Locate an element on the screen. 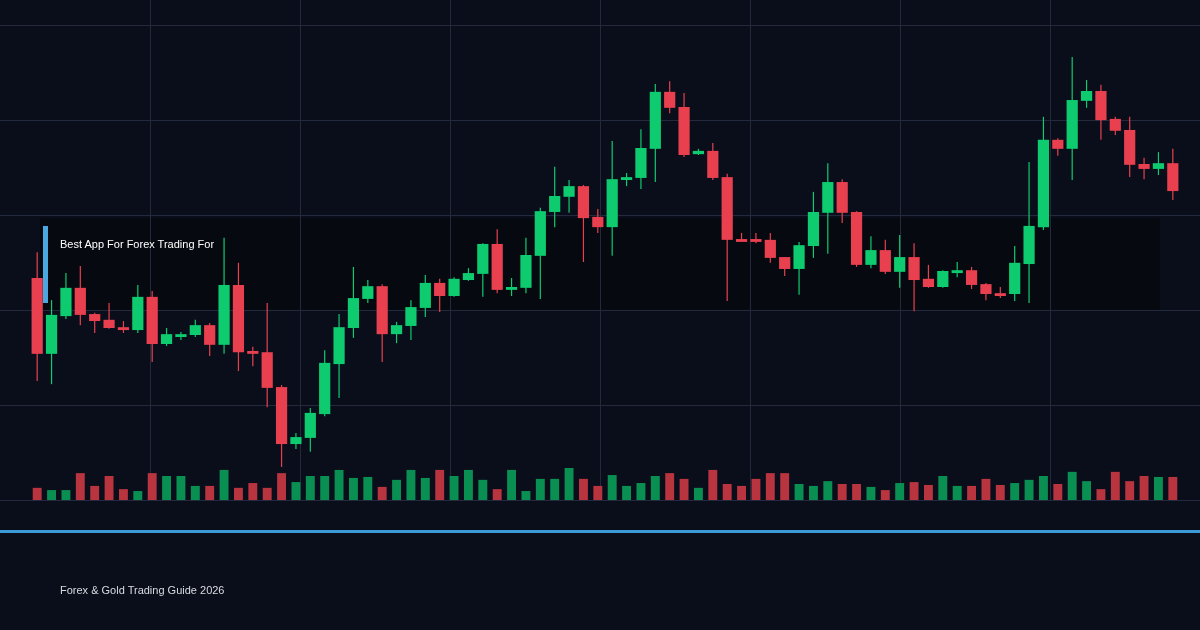 This screenshot has width=1200, height=630. text: Forex & Gold Trading Guide 2026 is located at coordinates (142, 590).